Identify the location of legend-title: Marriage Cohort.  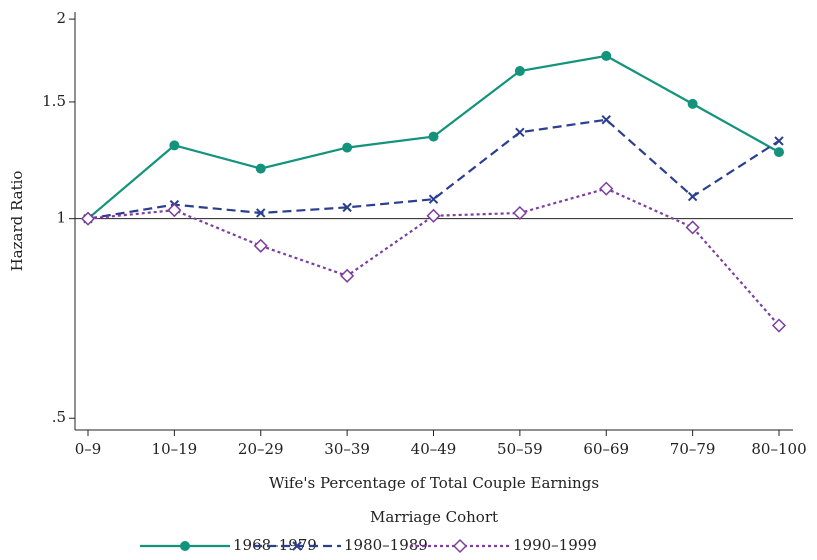
(434, 517).